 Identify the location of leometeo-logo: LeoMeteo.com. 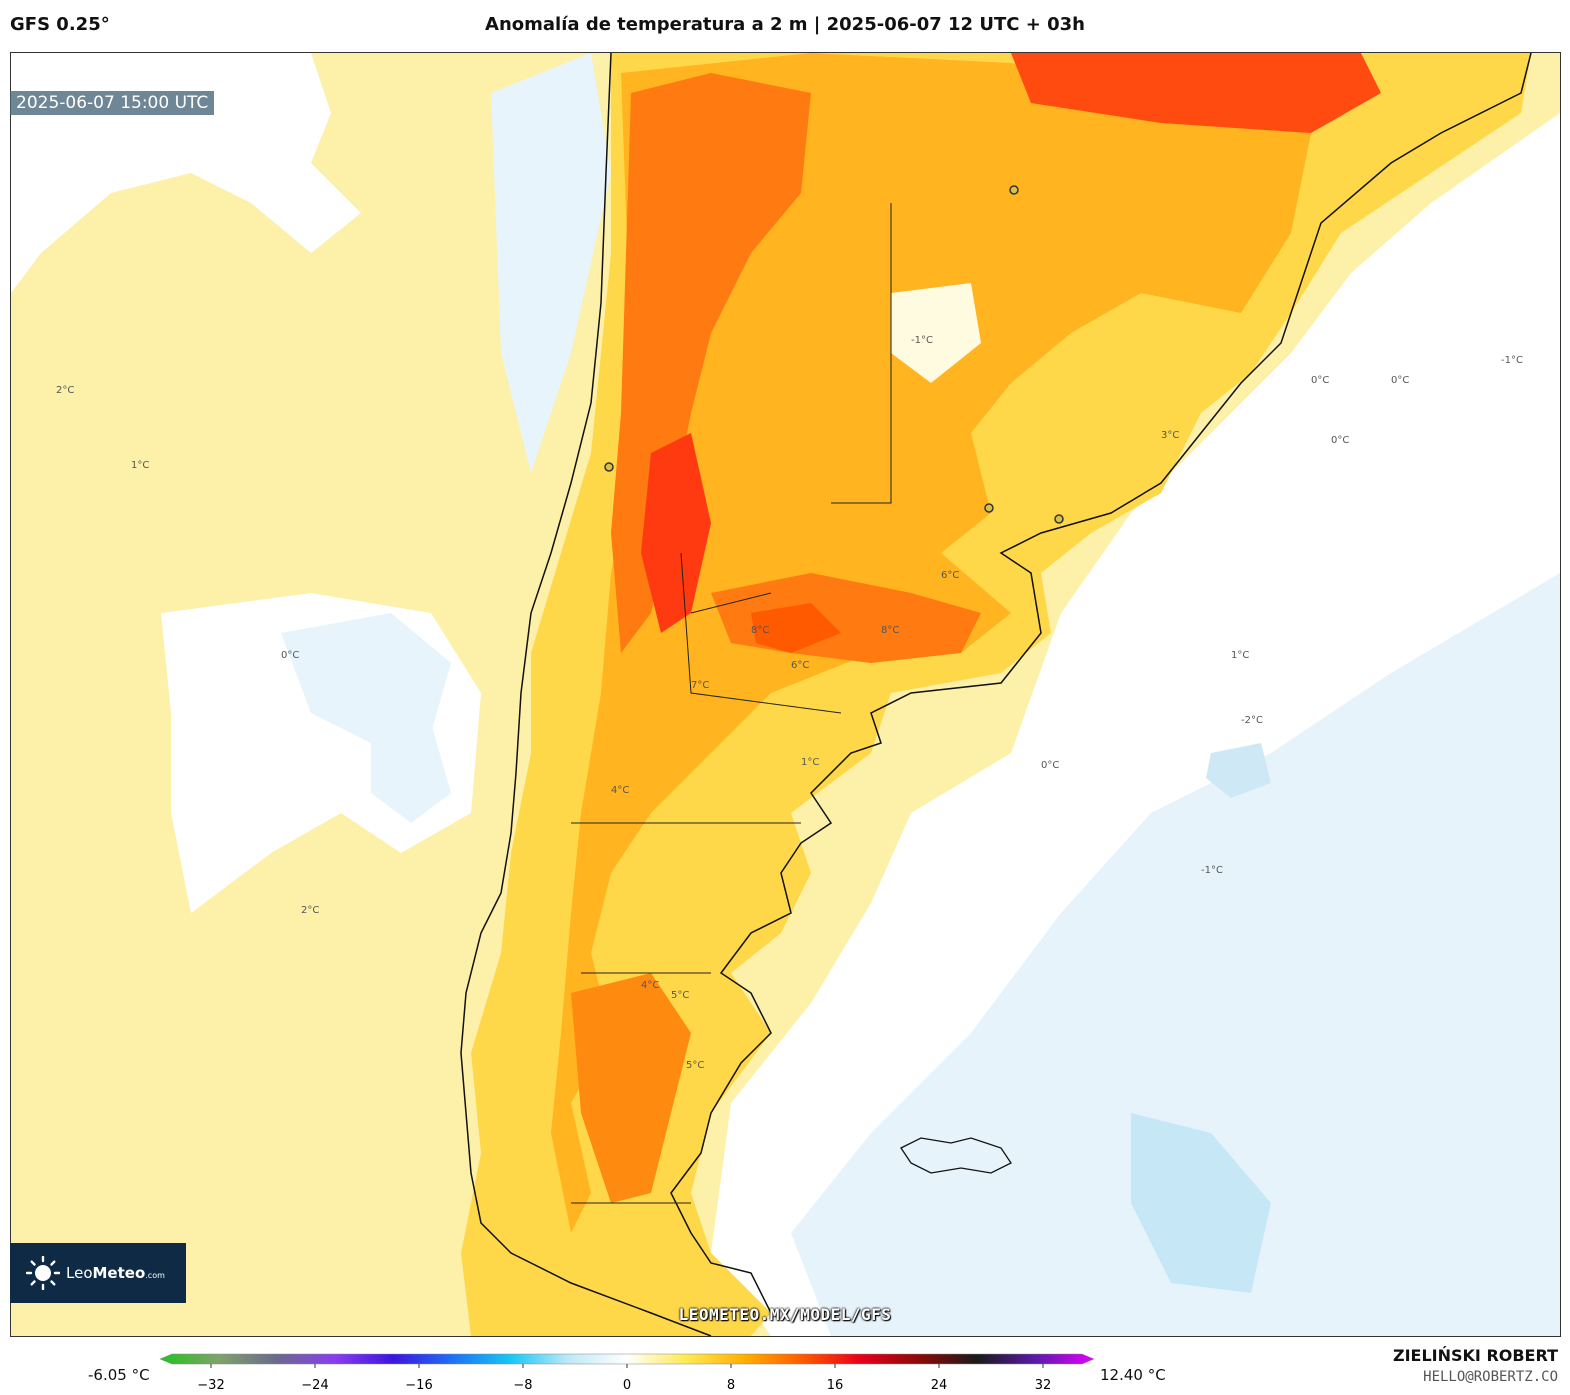
(98, 1273).